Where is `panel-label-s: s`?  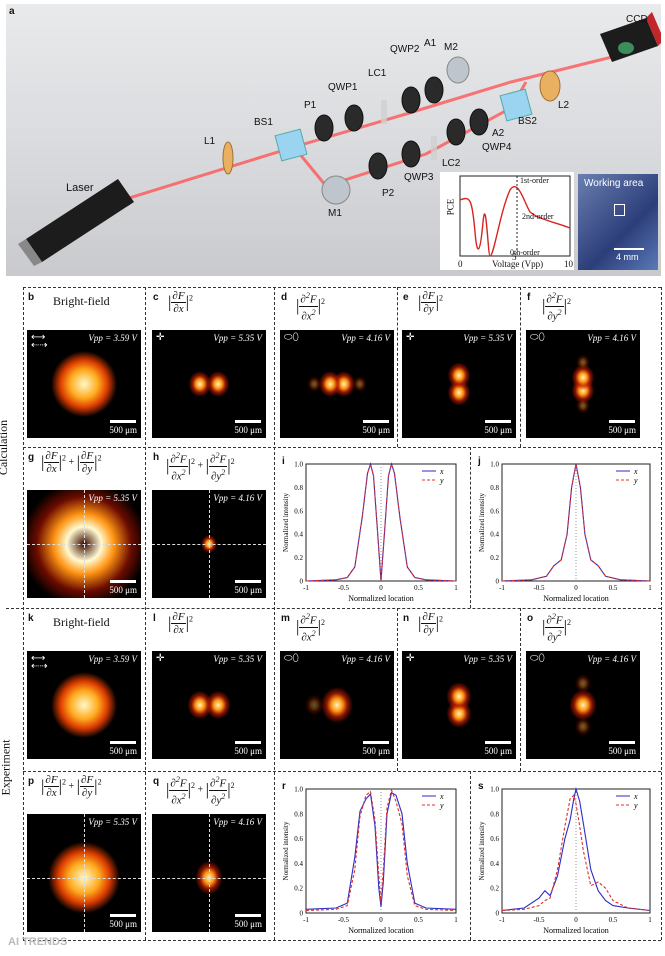 panel-label-s: s is located at coordinates (481, 786).